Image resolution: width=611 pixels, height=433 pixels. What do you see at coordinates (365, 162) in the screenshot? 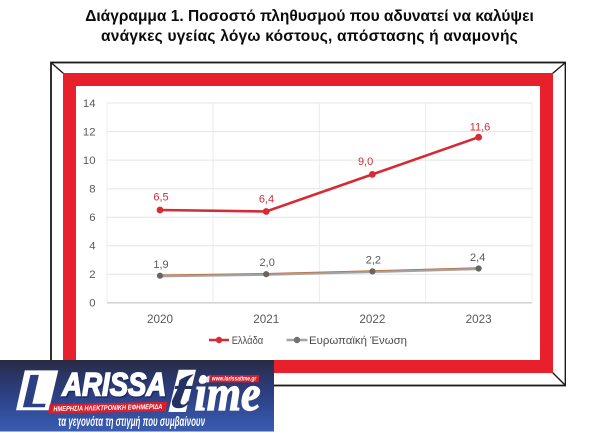
I see `svg-text: 9,0` at bounding box center [365, 162].